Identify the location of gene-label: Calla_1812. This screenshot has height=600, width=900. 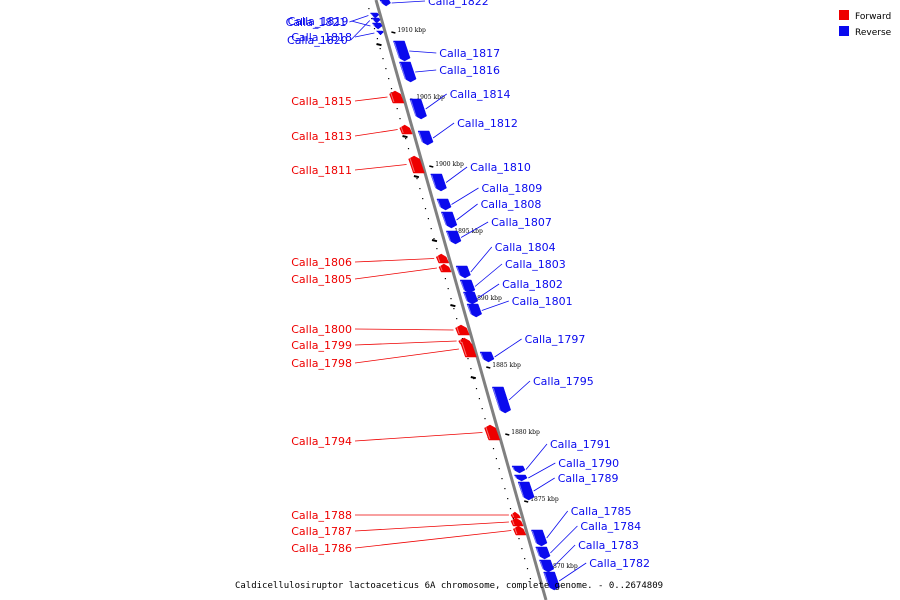
(487, 123).